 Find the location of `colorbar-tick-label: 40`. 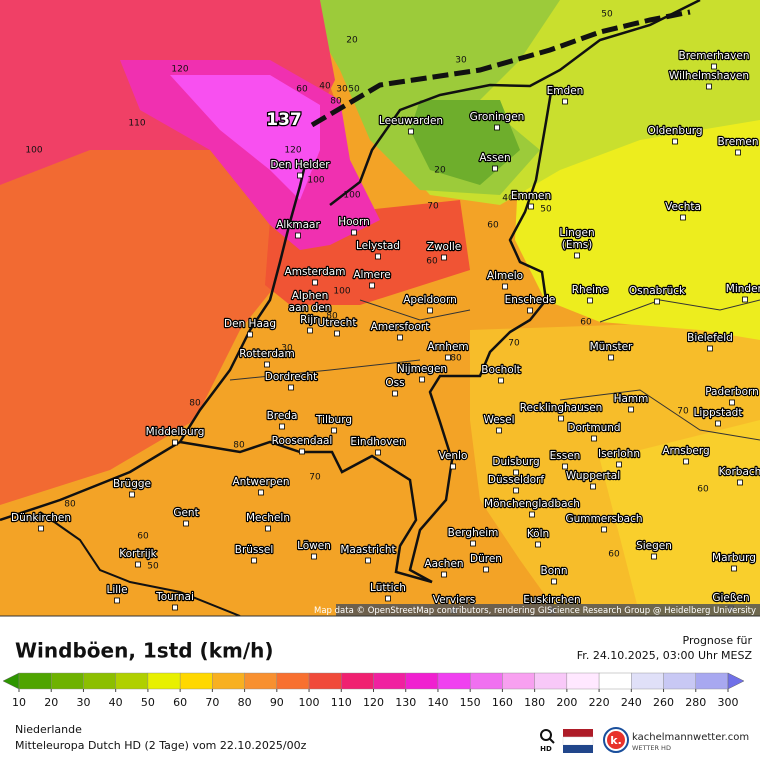

colorbar-tick-label: 40 is located at coordinates (116, 702).